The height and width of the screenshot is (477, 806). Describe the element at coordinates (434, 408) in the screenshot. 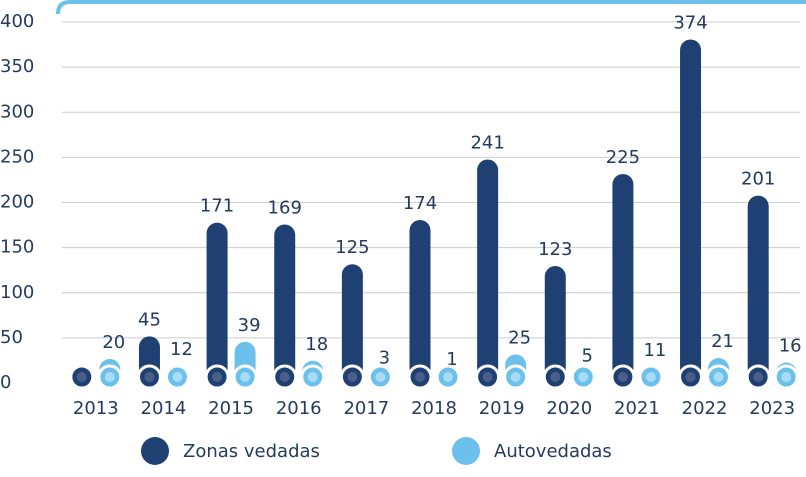

I see `x-tick-label: 2018` at that location.